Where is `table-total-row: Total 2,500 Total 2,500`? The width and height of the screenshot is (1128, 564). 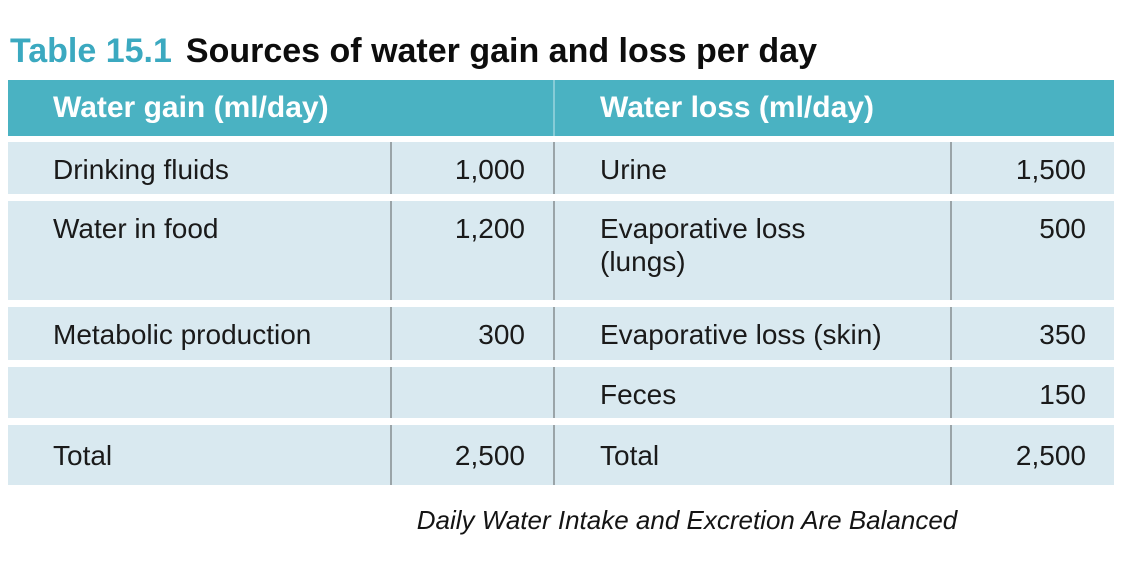
table-total-row: Total 2,500 Total 2,500 is located at coordinates (561, 455).